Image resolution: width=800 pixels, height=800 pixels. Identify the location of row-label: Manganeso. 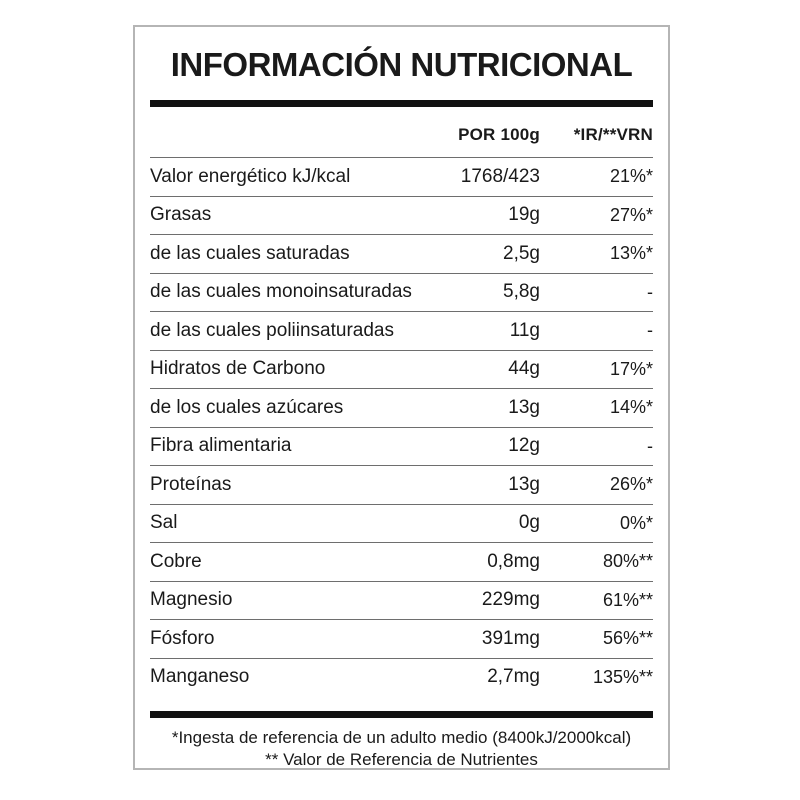
(200, 677).